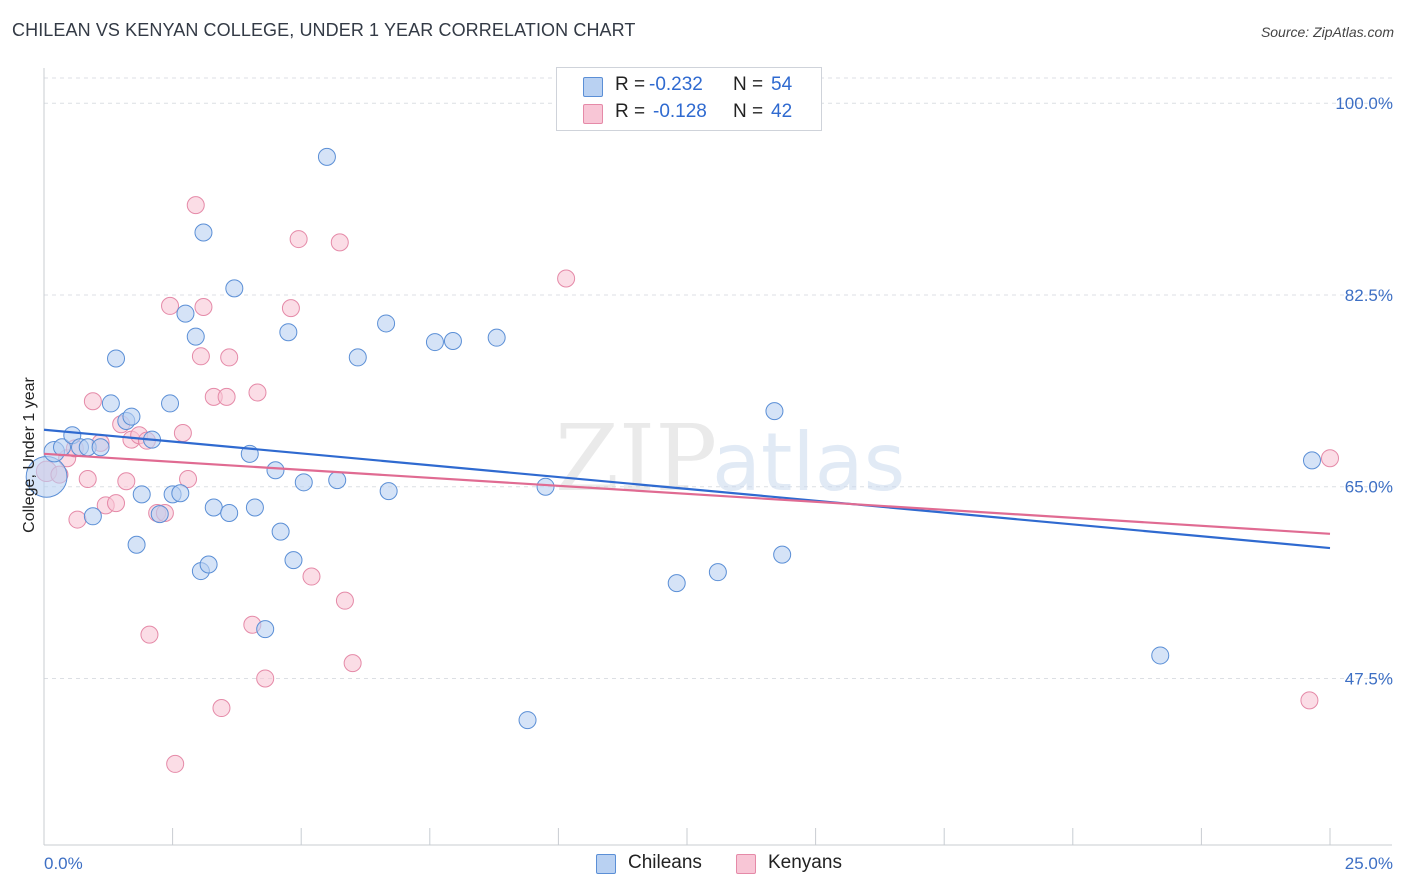 The image size is (1406, 892). What do you see at coordinates (593, 87) in the screenshot?
I see `chileans-swatch` at bounding box center [593, 87].